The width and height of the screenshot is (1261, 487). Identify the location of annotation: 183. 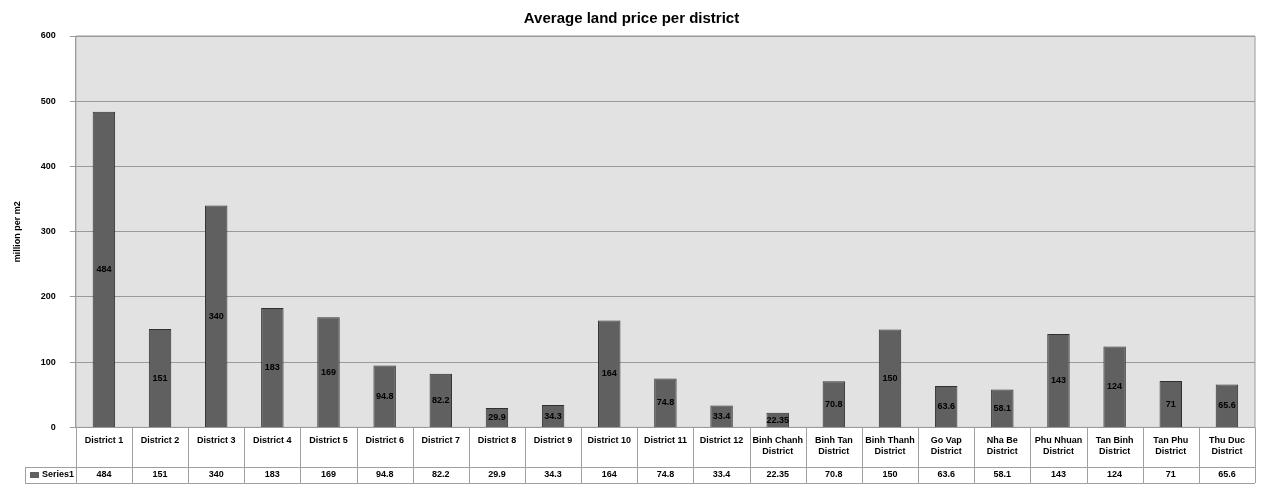
(272, 367).